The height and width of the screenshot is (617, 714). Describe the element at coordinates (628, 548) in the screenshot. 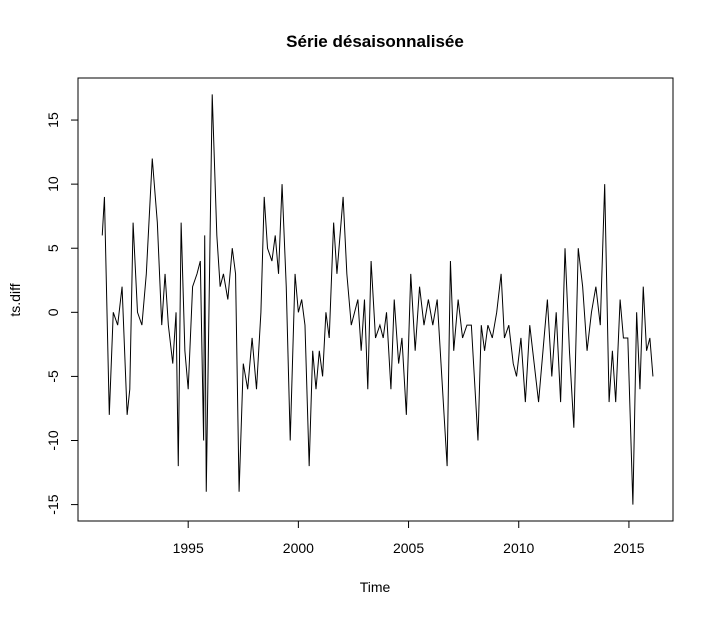

I see `x-tick-label: 2015` at that location.